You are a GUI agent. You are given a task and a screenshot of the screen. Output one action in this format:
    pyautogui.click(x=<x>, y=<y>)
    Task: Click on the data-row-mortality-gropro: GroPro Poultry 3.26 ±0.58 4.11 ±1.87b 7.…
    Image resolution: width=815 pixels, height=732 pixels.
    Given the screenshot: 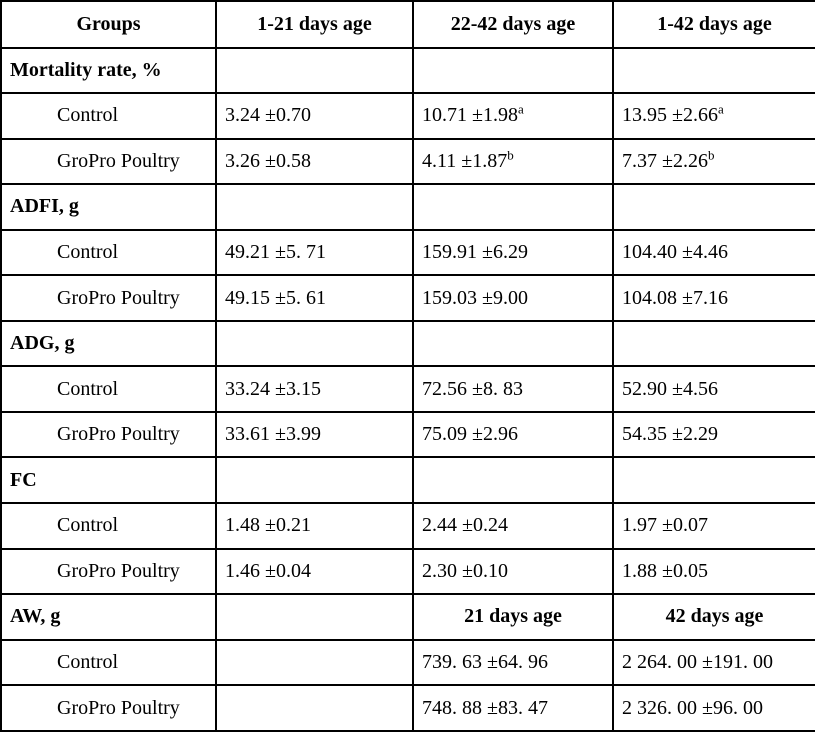 What is the action you would take?
    pyautogui.click(x=407, y=161)
    